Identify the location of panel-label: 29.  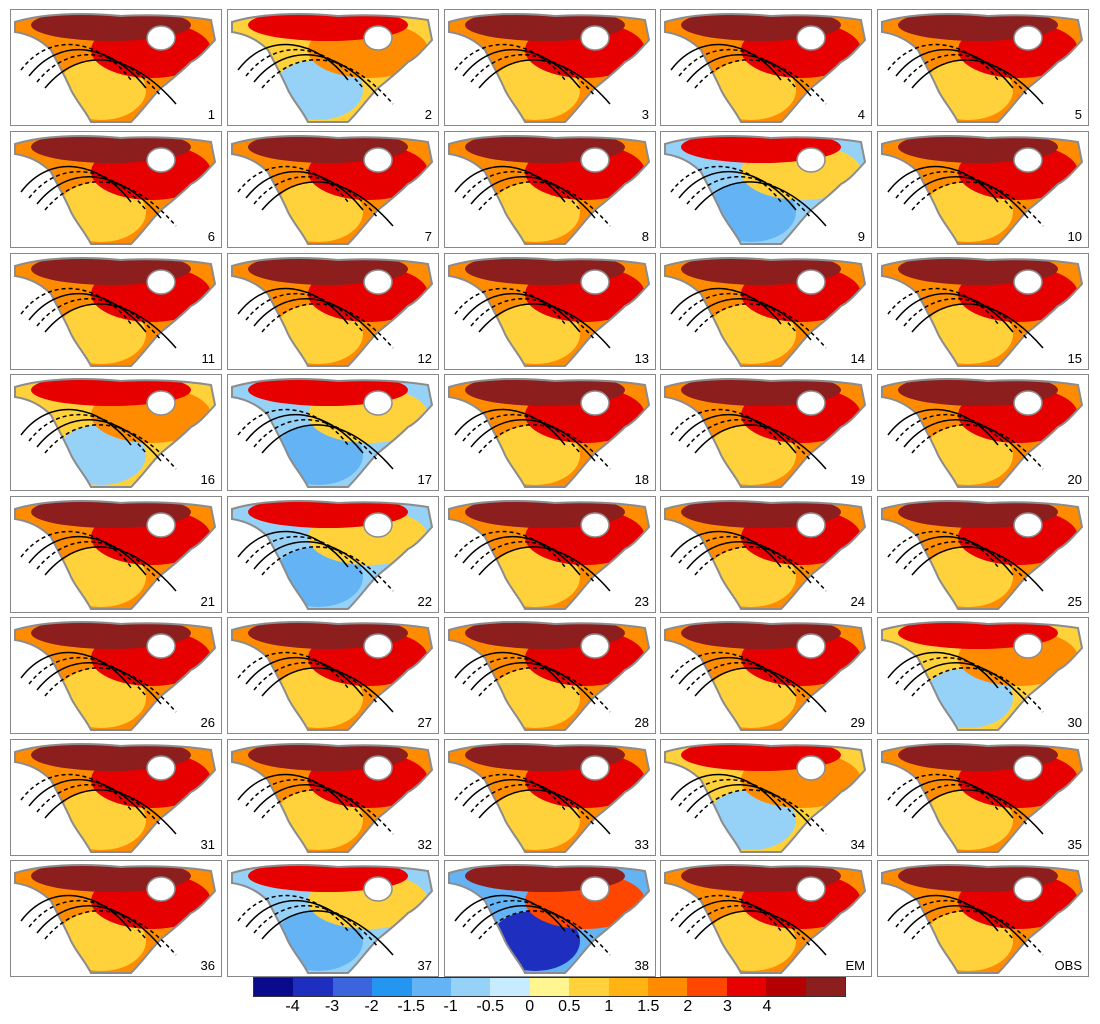
(857, 722).